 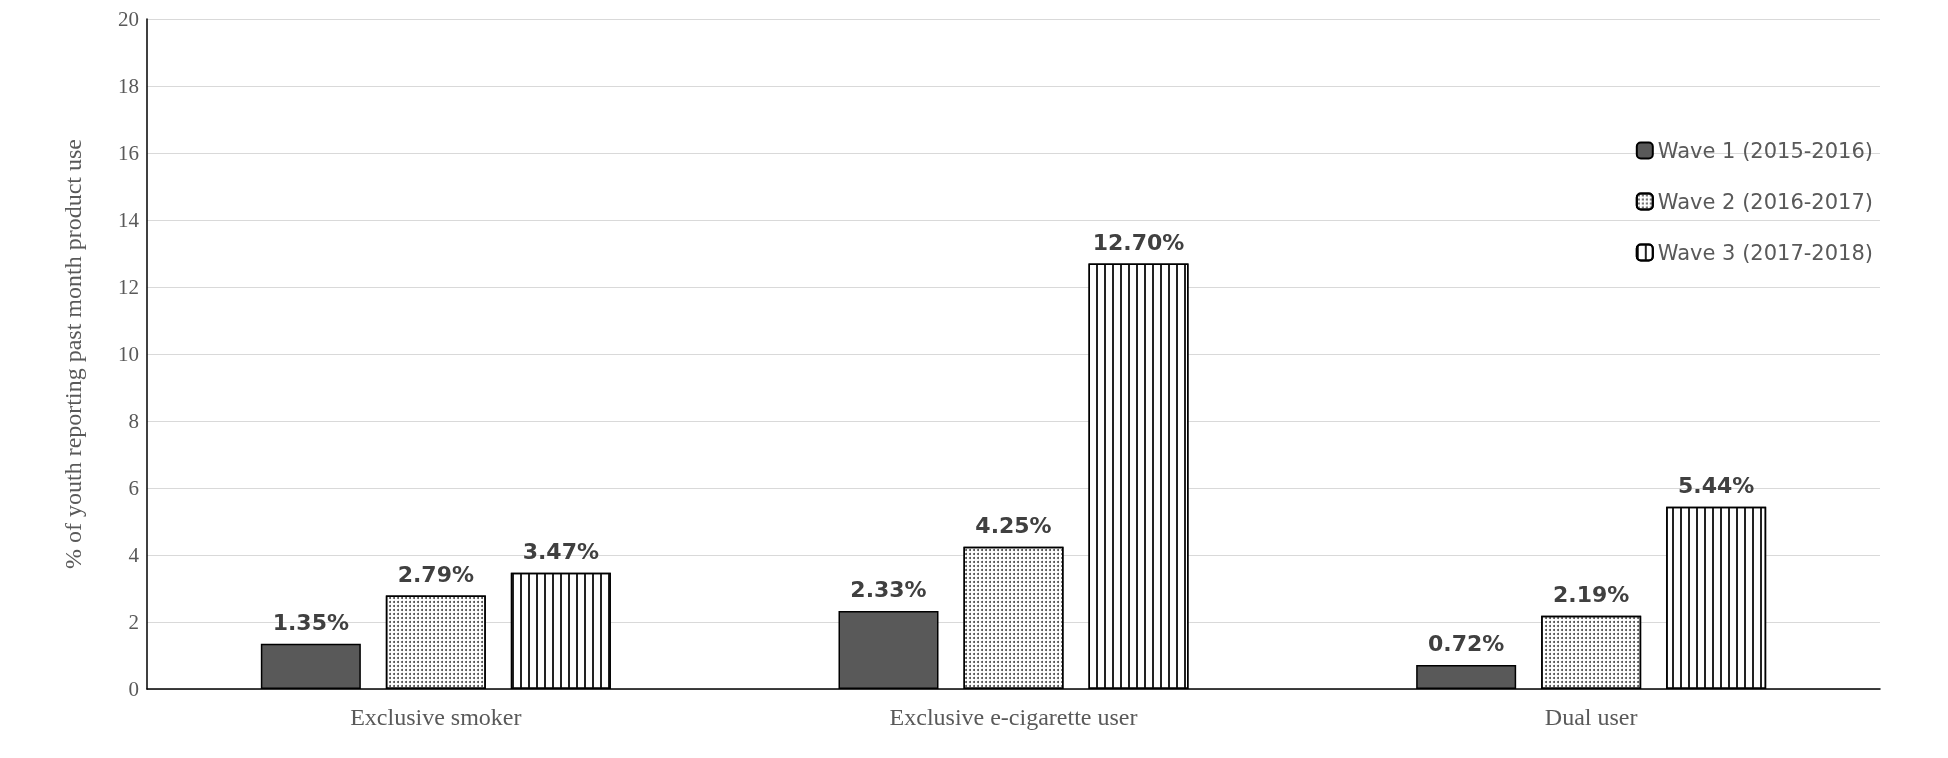 I want to click on y-axis-title: % of youth reporting past month product use, so click(x=73, y=354).